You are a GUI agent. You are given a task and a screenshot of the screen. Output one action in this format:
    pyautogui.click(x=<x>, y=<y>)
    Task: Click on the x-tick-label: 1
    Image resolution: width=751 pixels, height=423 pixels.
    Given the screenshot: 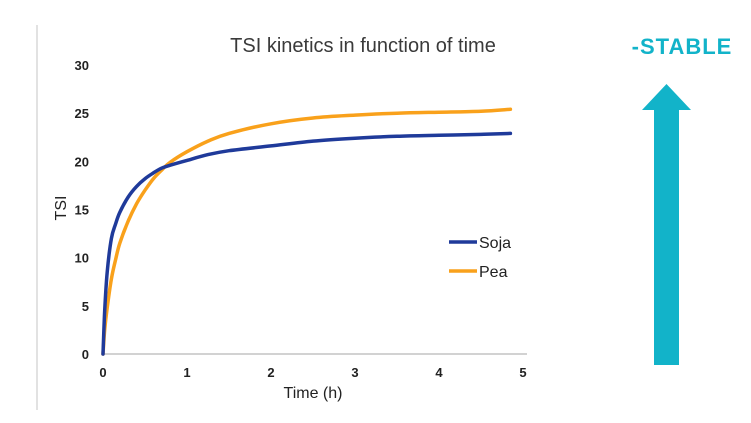 What is the action you would take?
    pyautogui.click(x=186, y=372)
    